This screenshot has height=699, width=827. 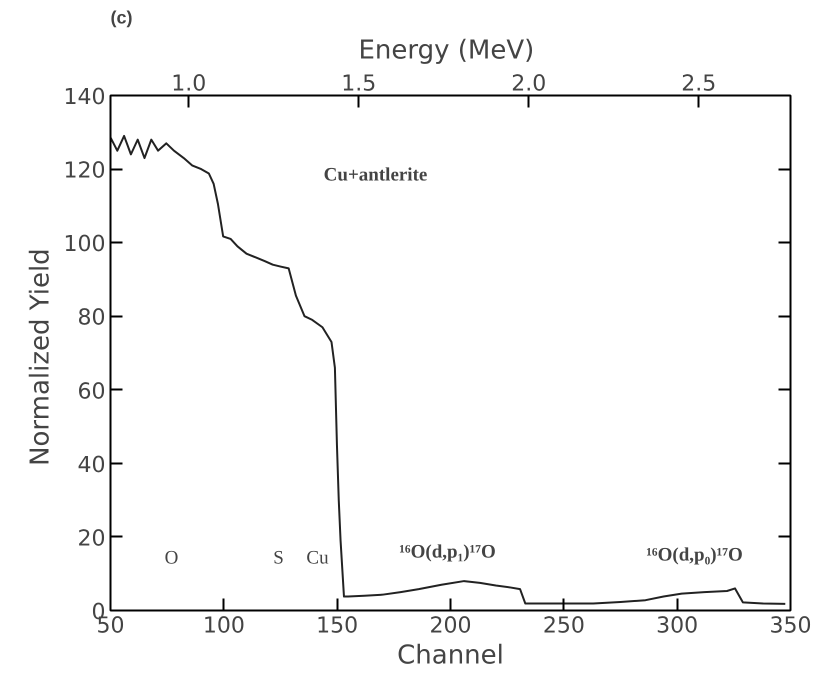 I want to click on x2-axis-title: Energy (MeV), so click(x=446, y=51).